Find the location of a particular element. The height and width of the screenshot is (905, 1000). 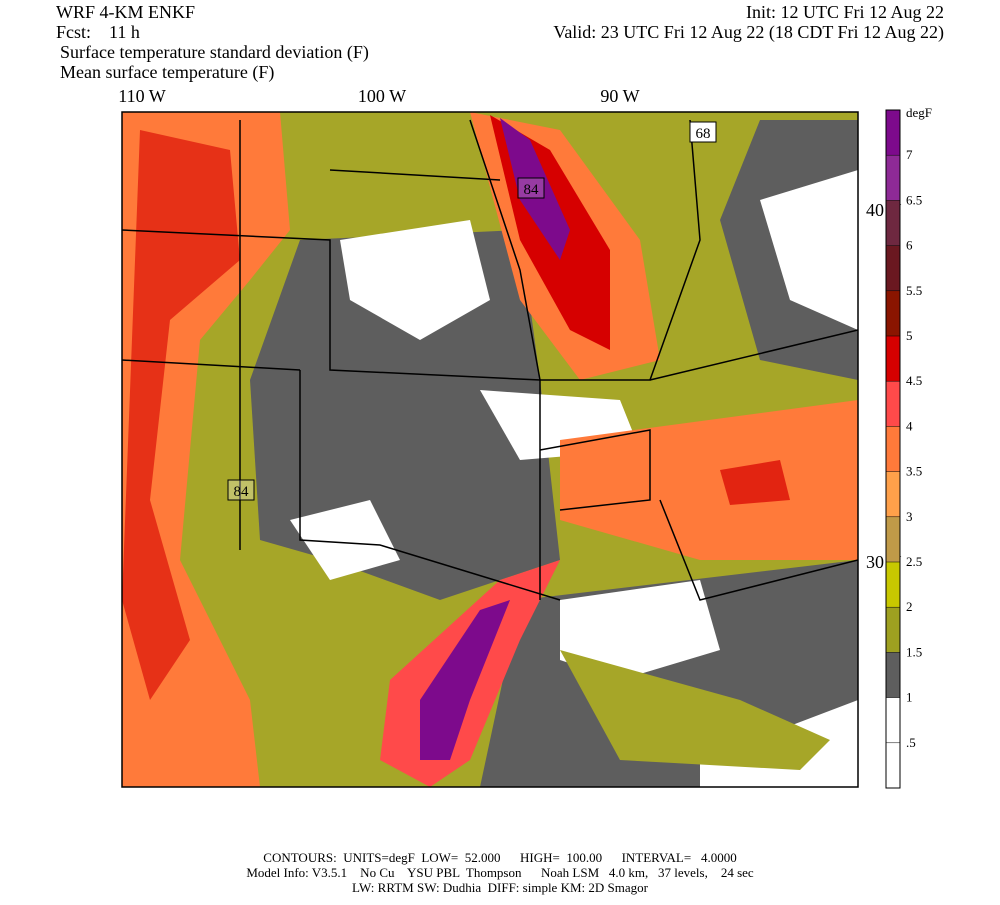

colorbar: degF 76.565.554.543.532.521.51.5 is located at coordinates (908, 447).